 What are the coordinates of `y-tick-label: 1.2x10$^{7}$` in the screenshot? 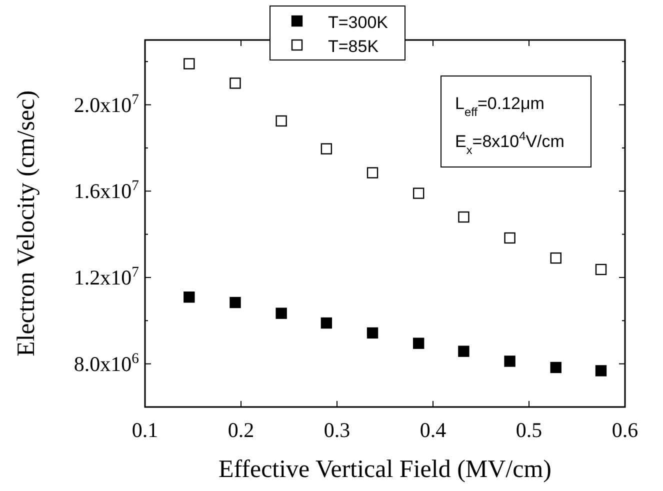 It's located at (106, 277).